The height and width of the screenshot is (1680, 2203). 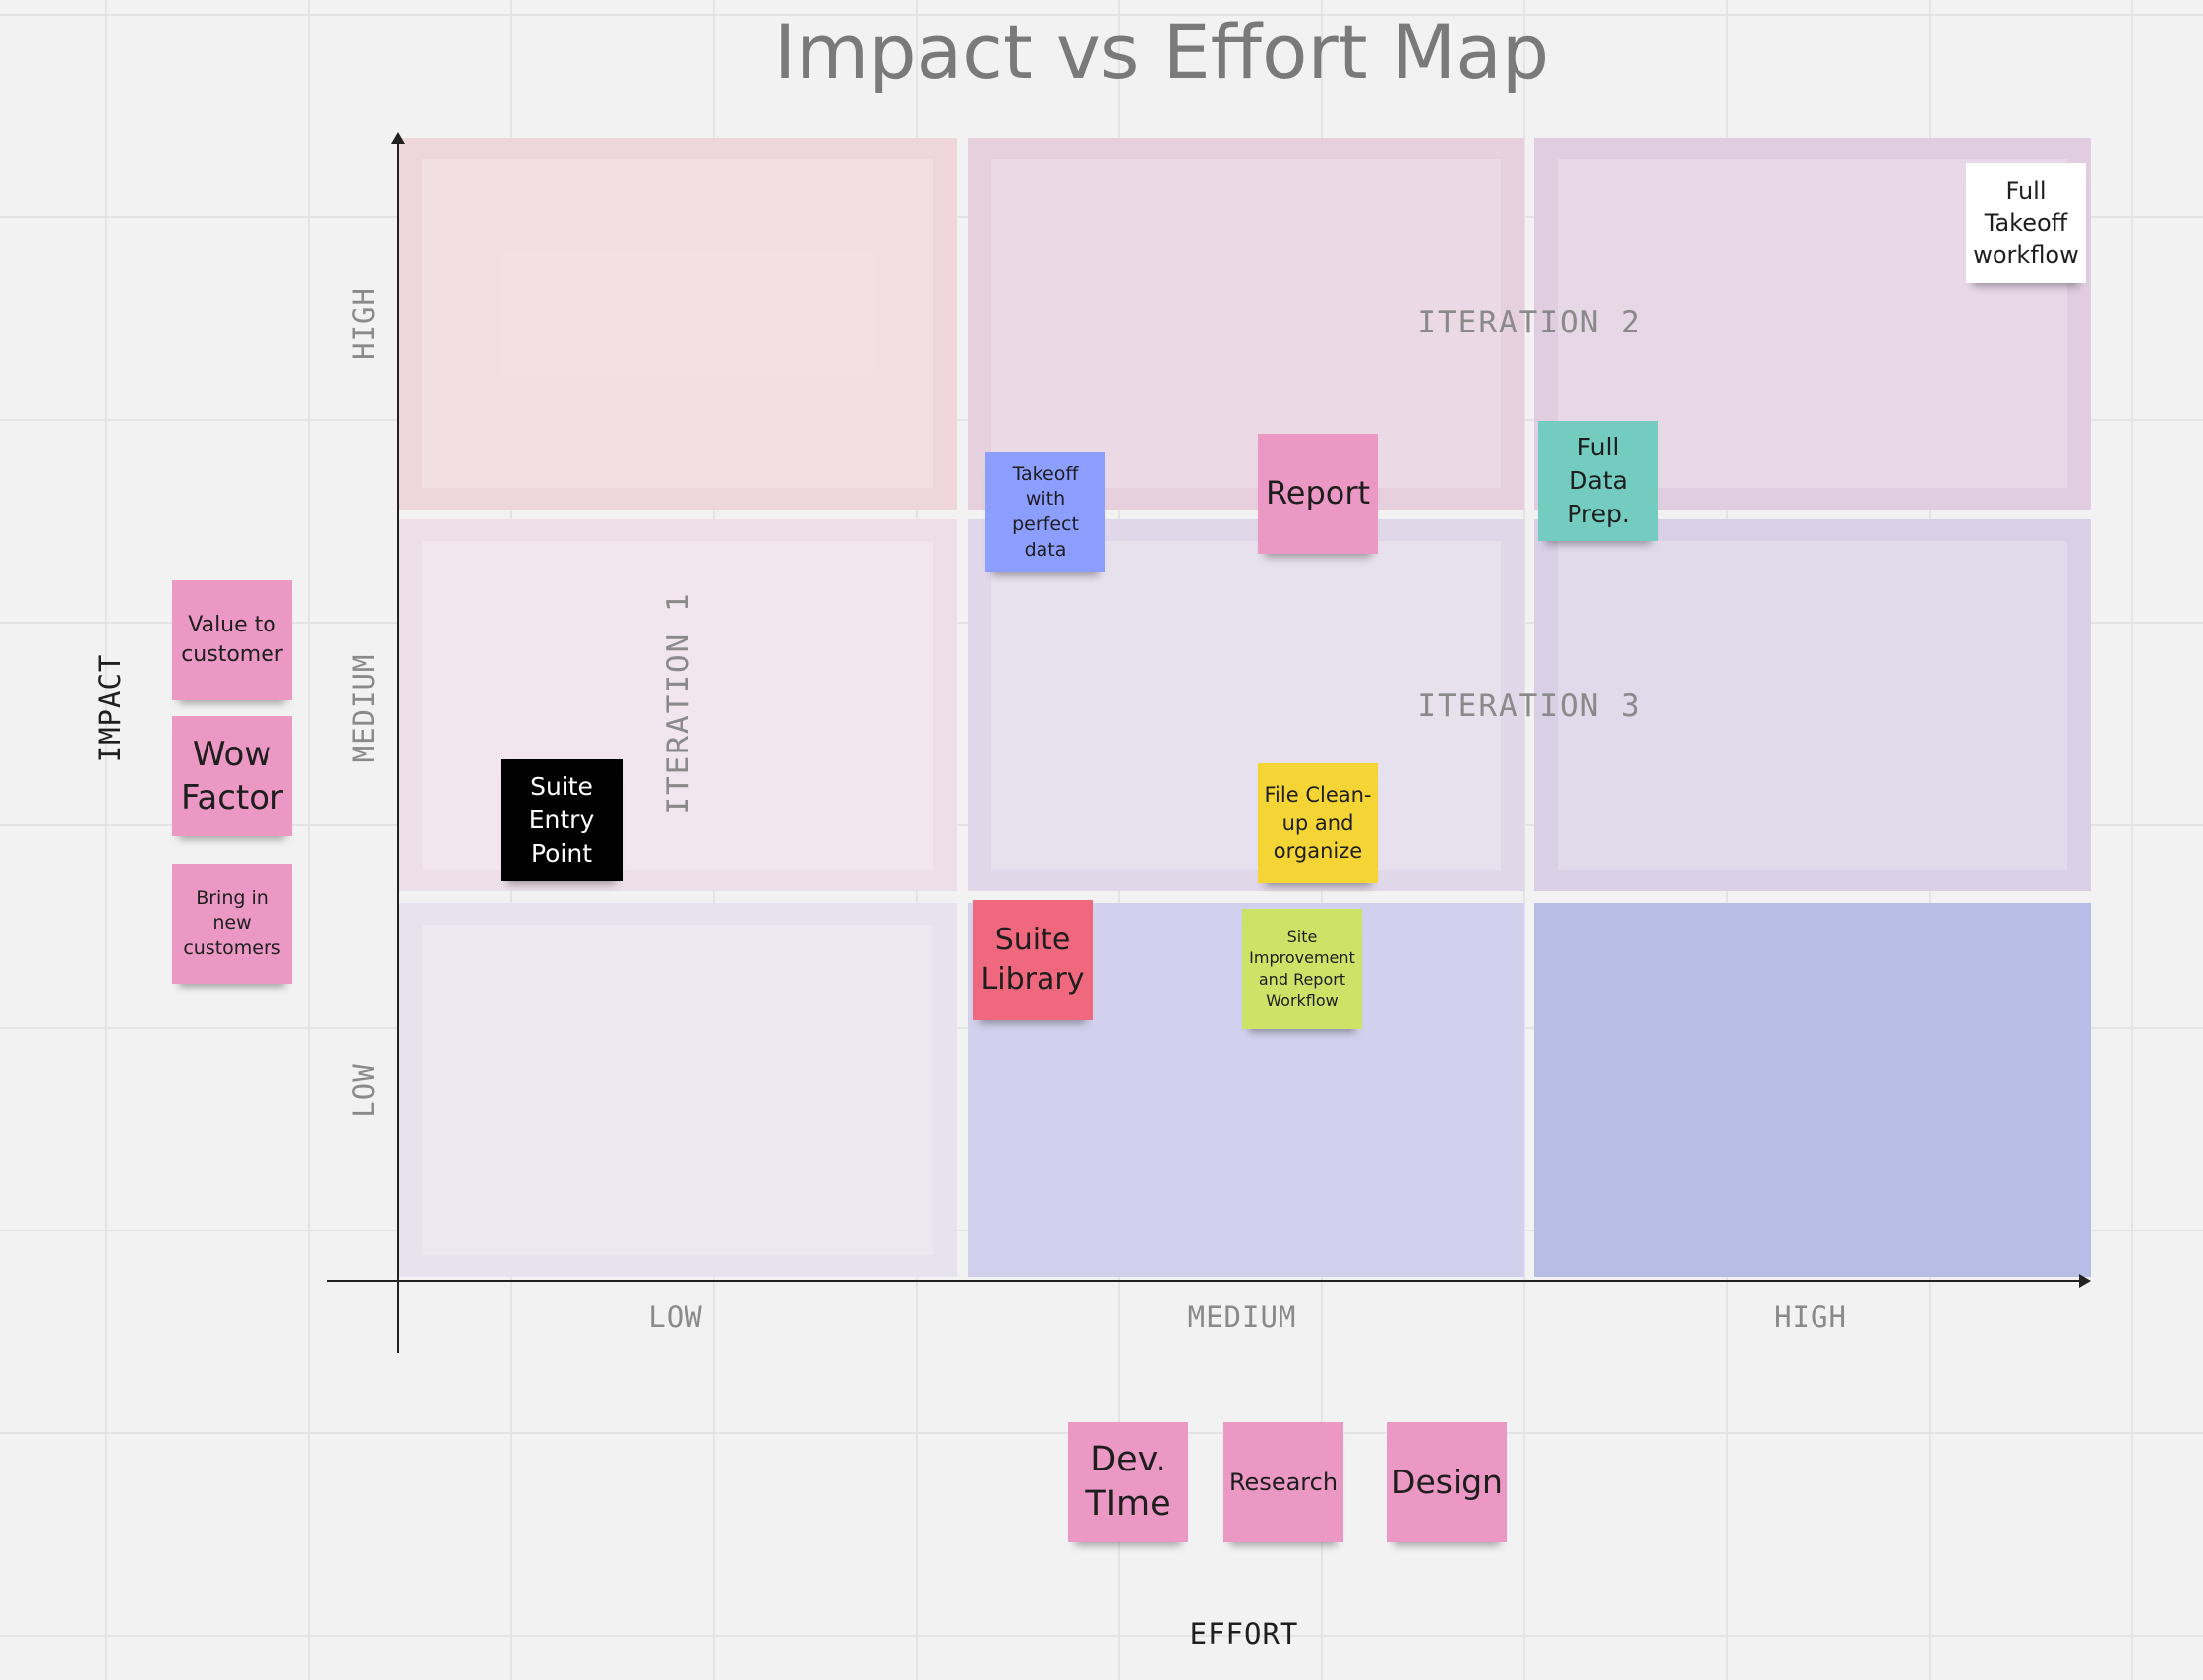 What do you see at coordinates (232, 924) in the screenshot?
I see `impact-note-bring-in-new-customers: Bring in new customers` at bounding box center [232, 924].